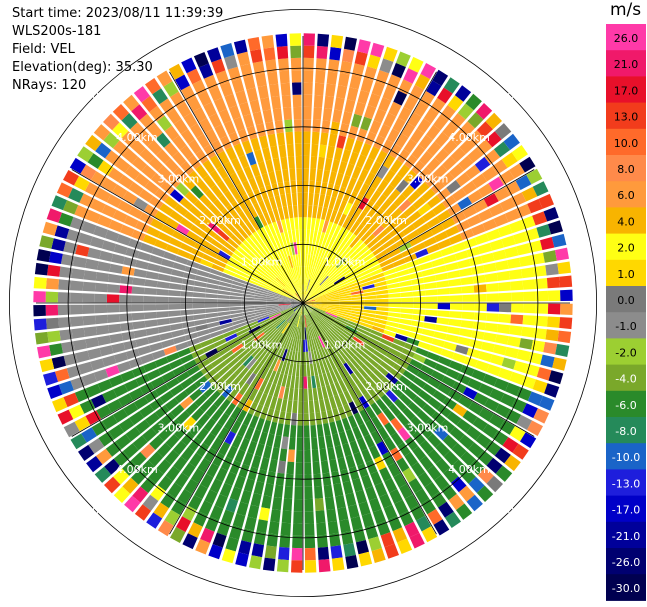 The image size is (647, 607). I want to click on range-ring-label: 4.00km, so click(469, 469).